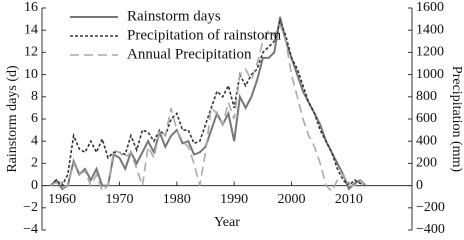  What do you see at coordinates (30, 207) in the screenshot?
I see `y-tick-label: −2` at bounding box center [30, 207].